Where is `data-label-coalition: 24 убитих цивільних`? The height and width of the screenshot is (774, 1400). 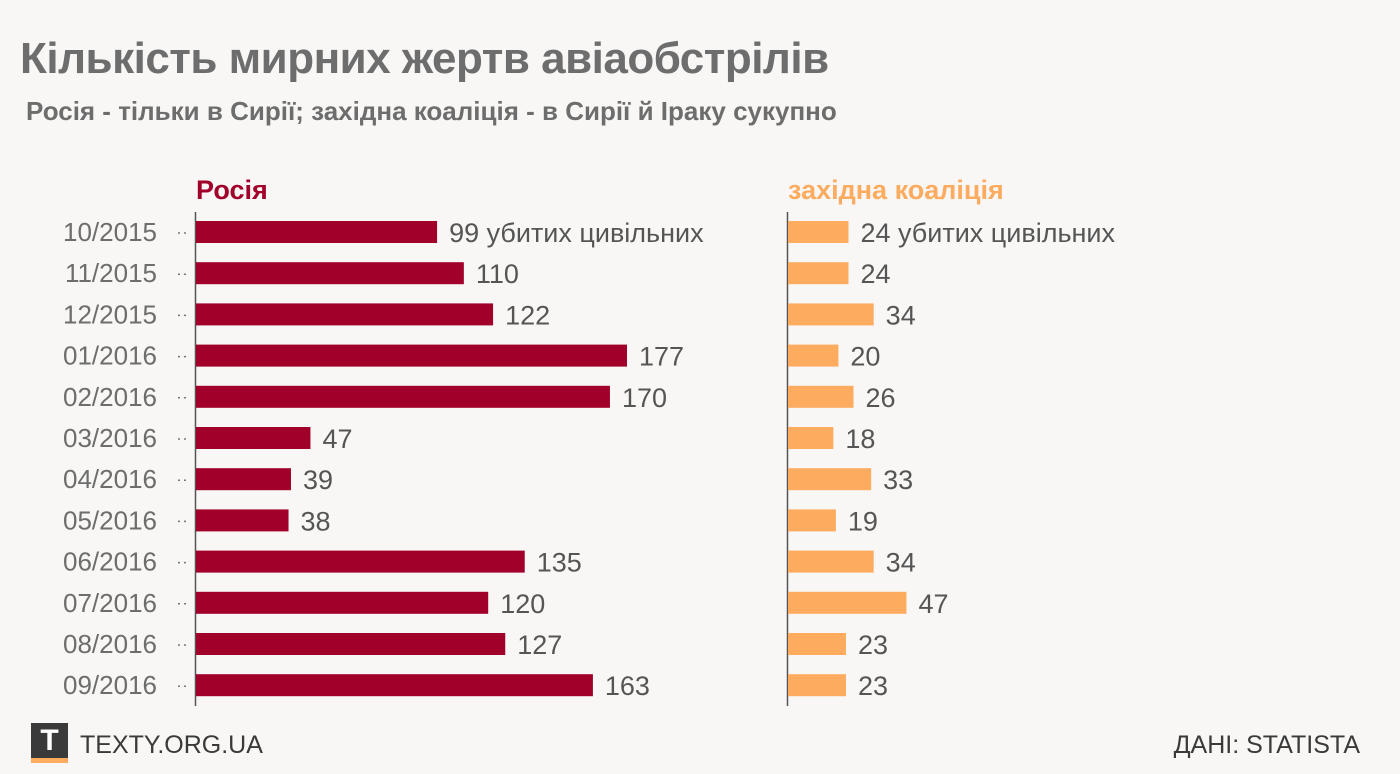 data-label-coalition: 24 убитих цивільних is located at coordinates (987, 233).